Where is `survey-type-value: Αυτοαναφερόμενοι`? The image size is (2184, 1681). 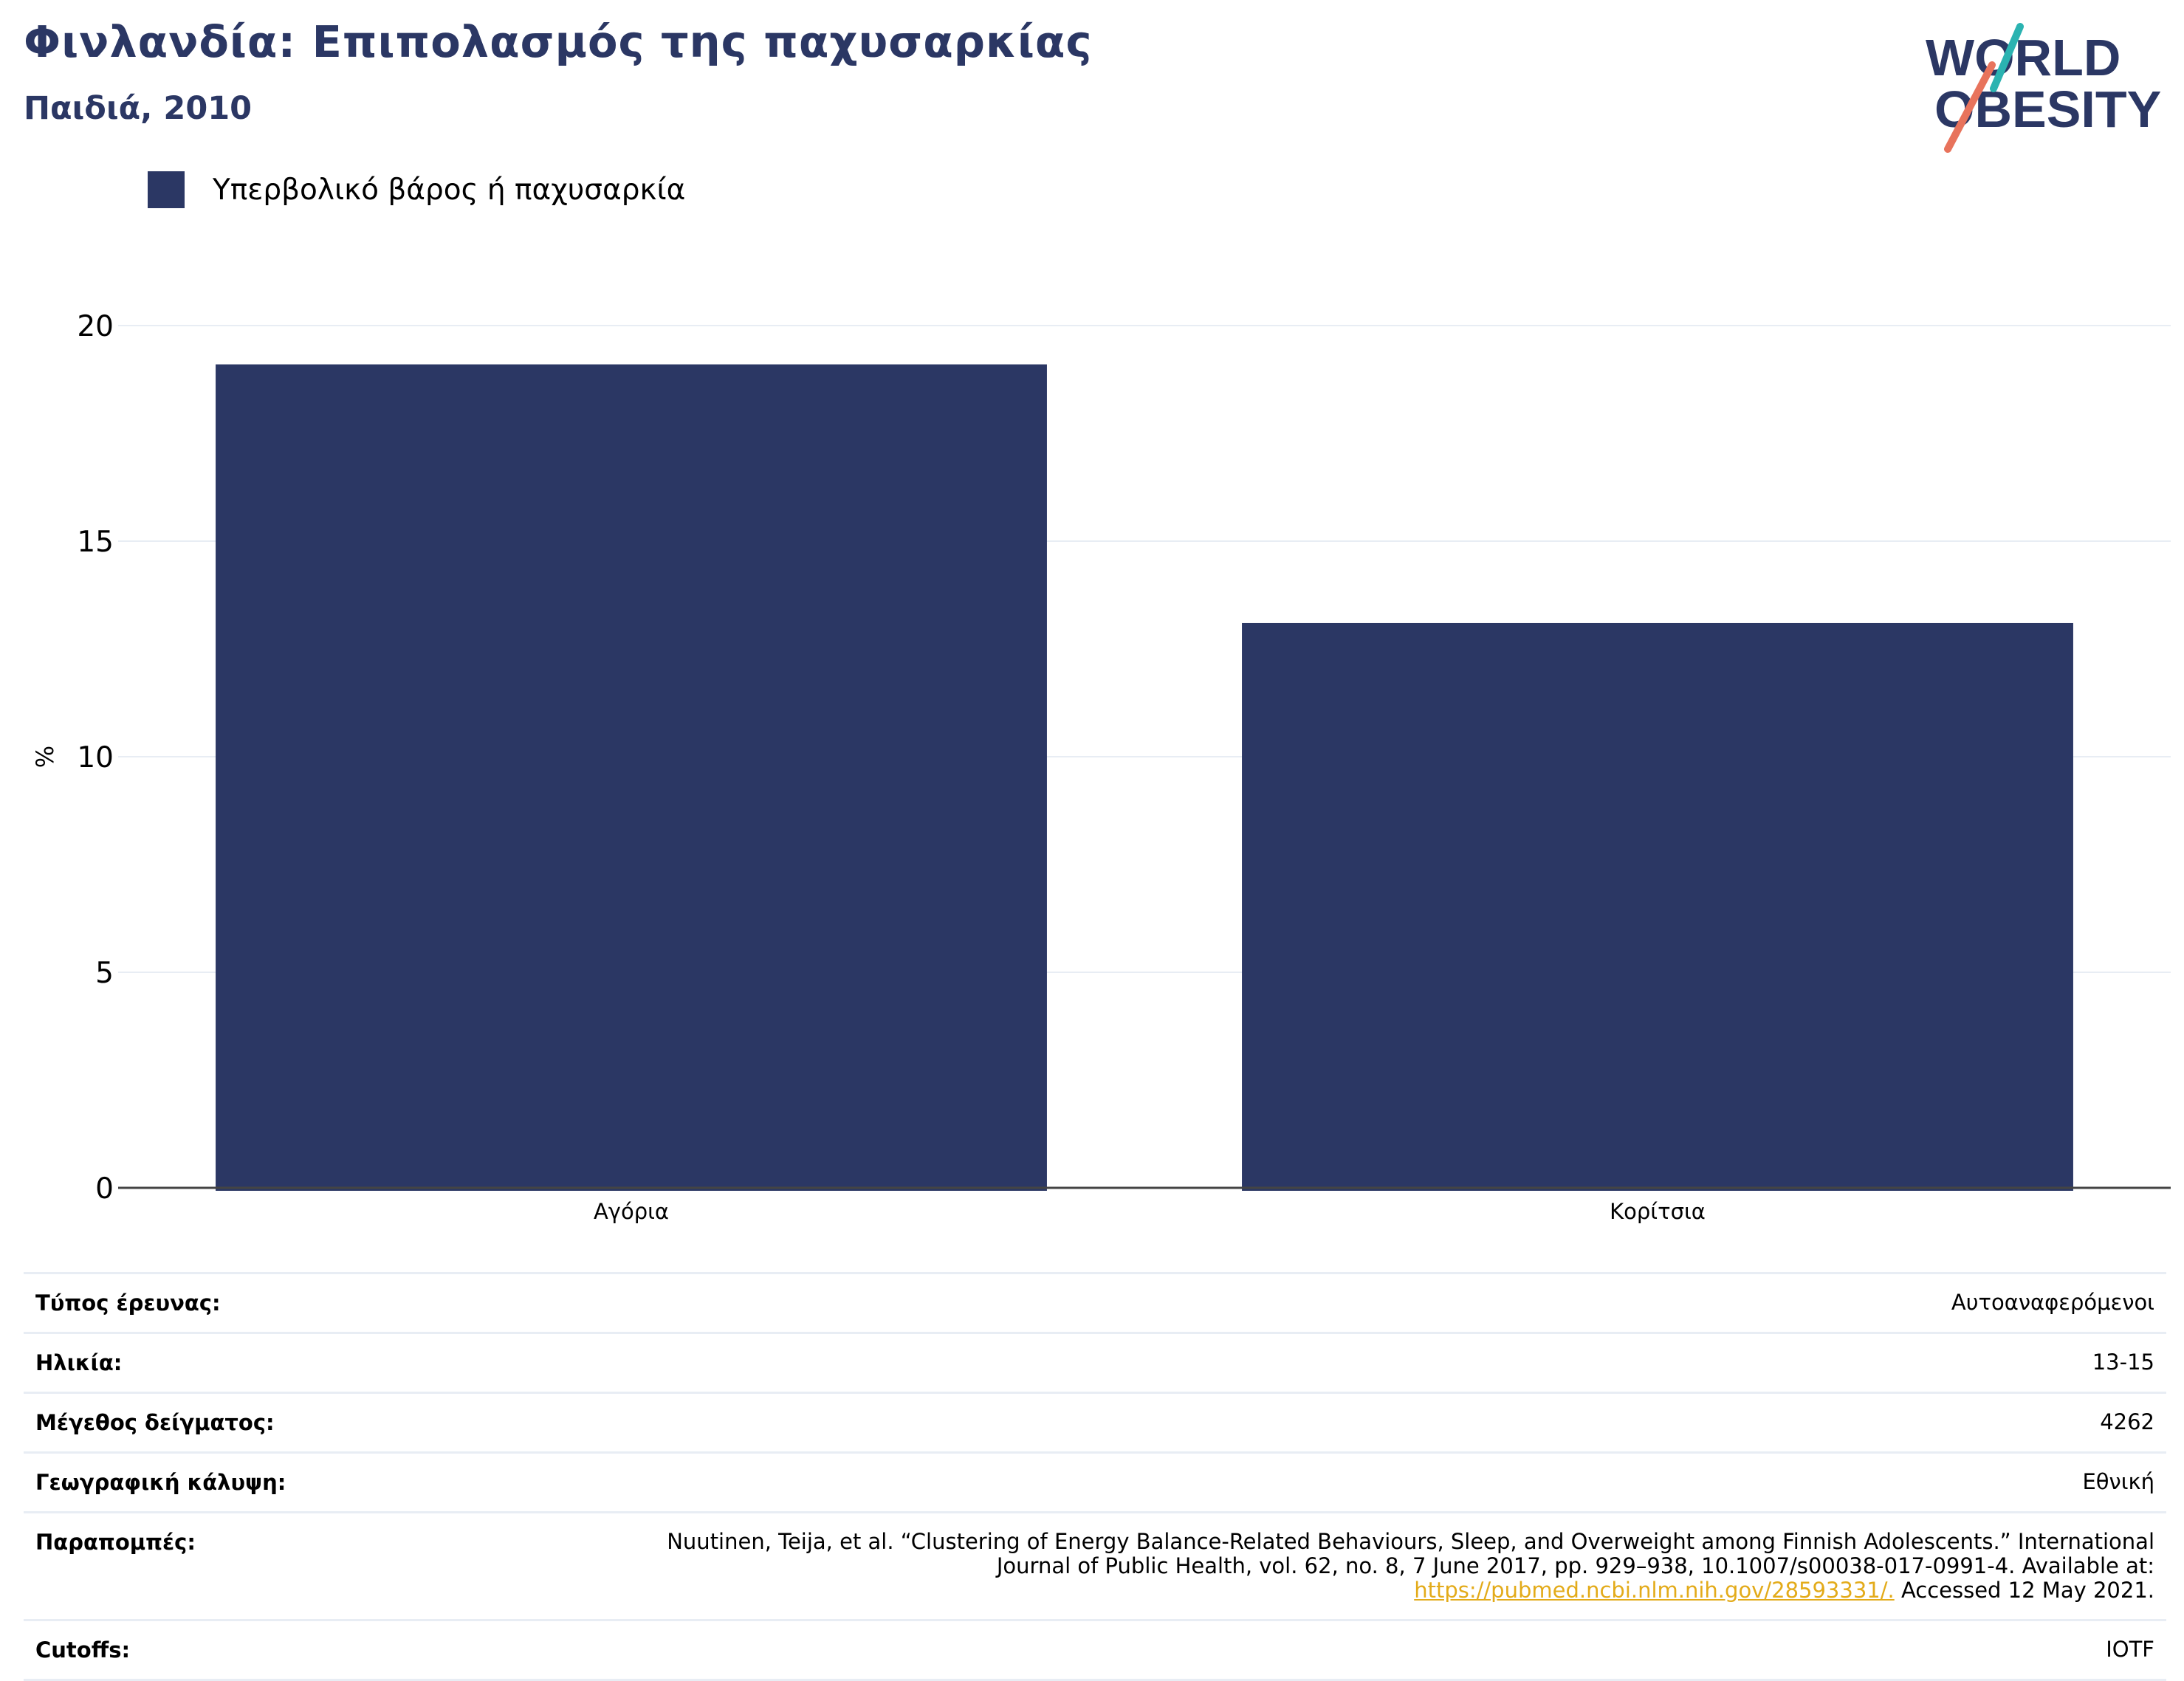
survey-type-value: Αυτοαναφερόμενοι is located at coordinates (2052, 1302).